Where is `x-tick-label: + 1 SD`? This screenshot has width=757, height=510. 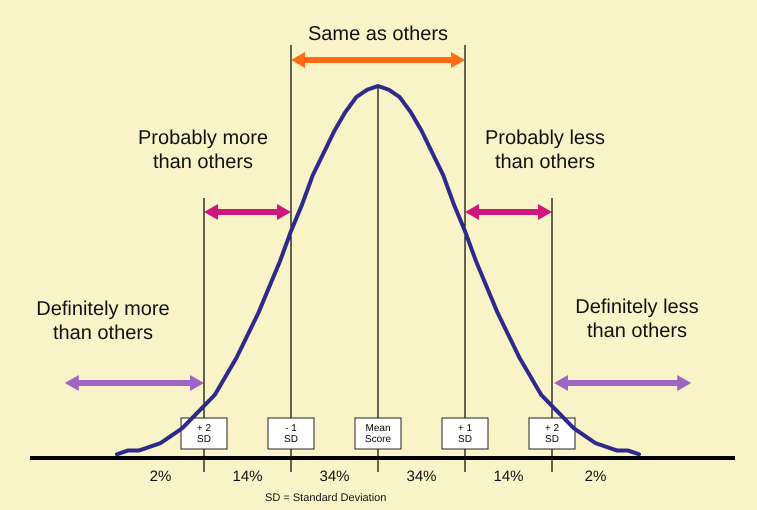 x-tick-label: + 1 SD is located at coordinates (465, 434).